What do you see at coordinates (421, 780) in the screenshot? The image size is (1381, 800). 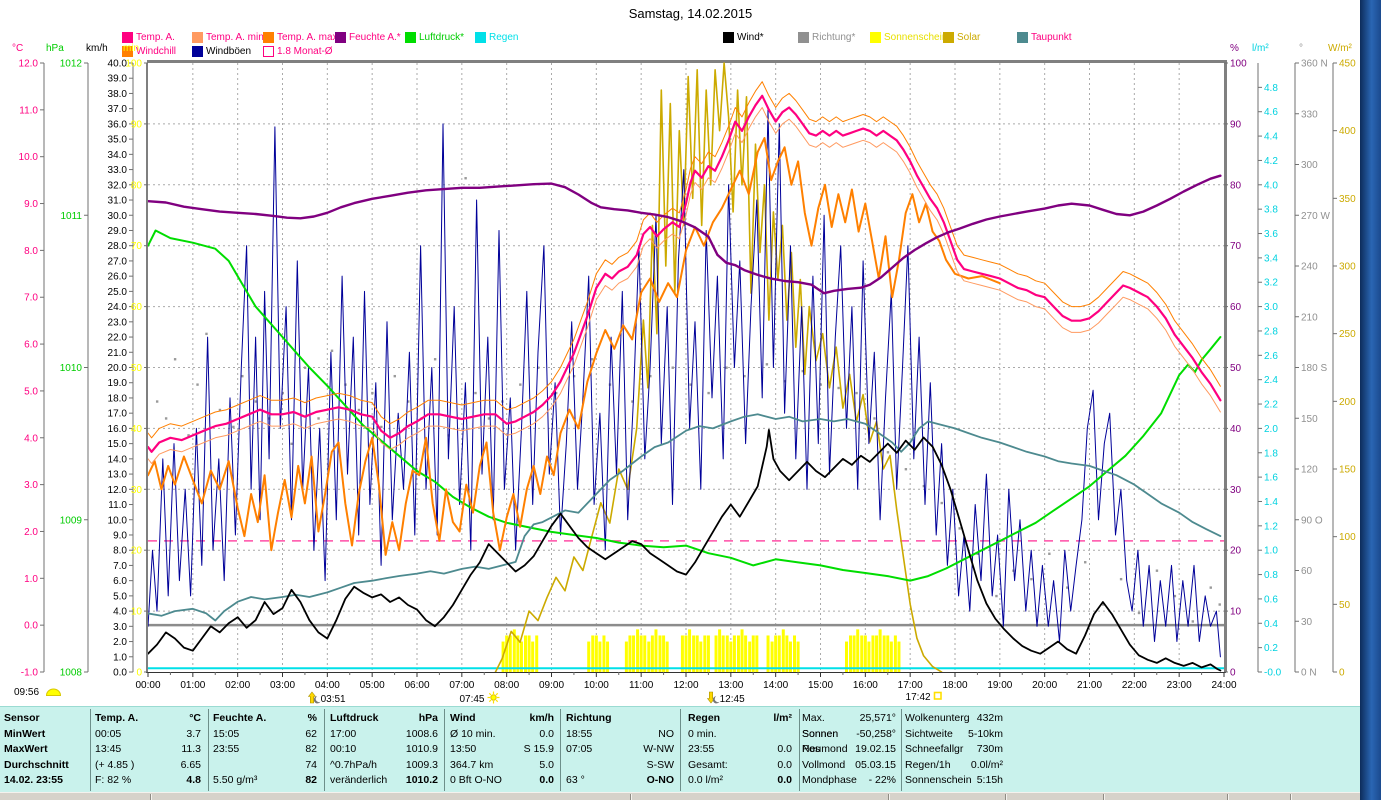 I see `stats-cell-value: 1010.2` at bounding box center [421, 780].